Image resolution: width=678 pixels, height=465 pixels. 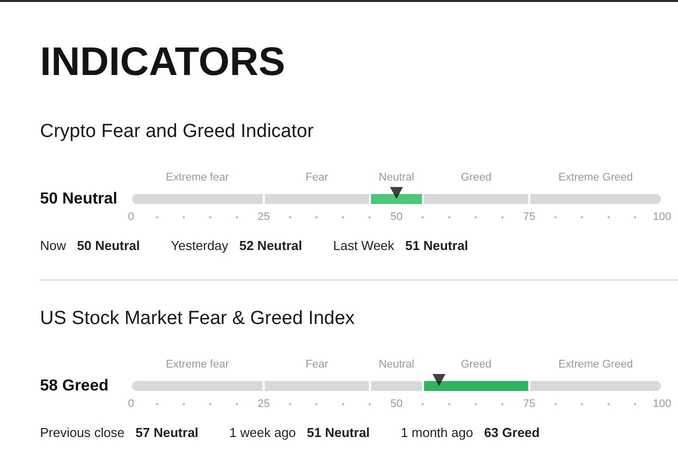 What do you see at coordinates (512, 432) in the screenshot?
I see `annotation: 63 Greed` at bounding box center [512, 432].